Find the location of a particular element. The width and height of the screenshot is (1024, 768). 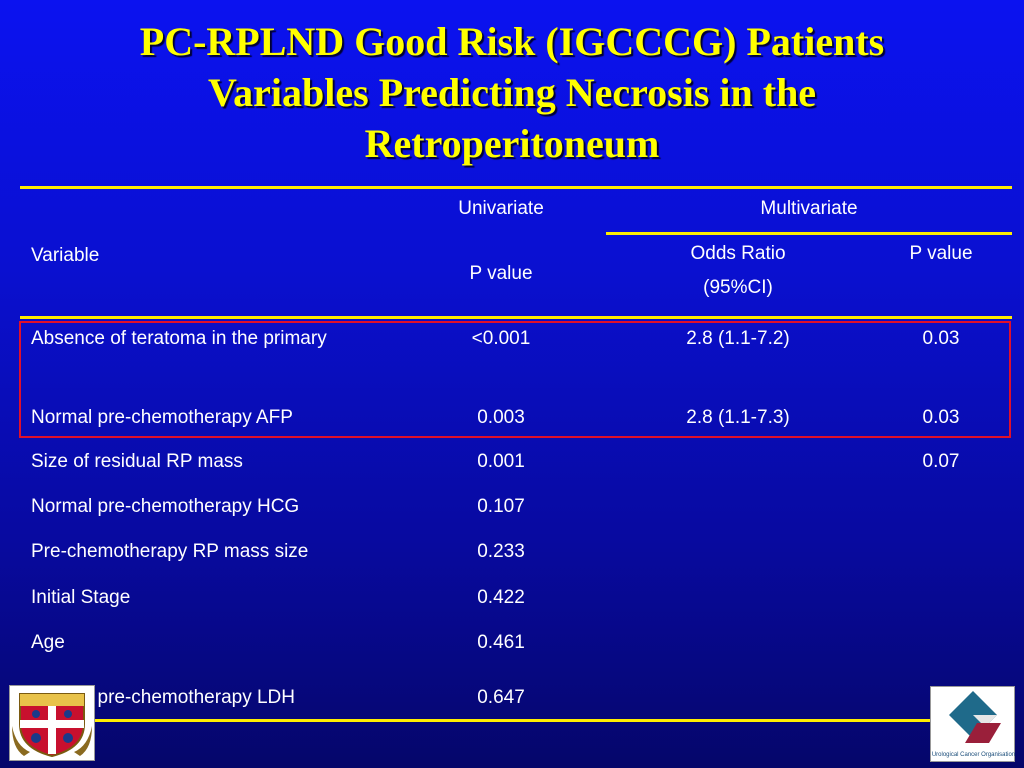

row-1-univariate-p: <0.001 is located at coordinates (501, 338).